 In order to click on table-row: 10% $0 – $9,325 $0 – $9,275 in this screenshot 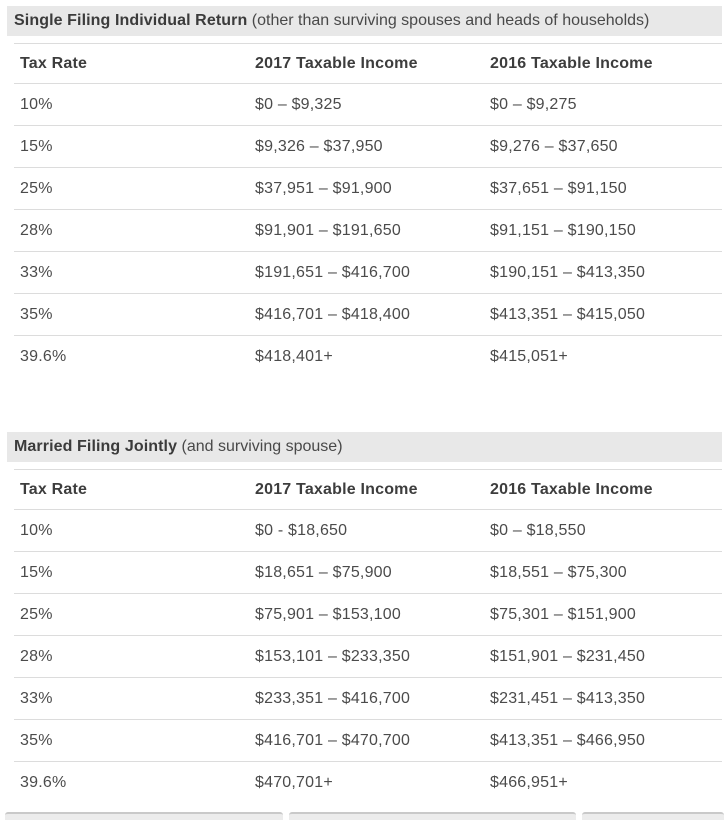, I will do `click(368, 105)`.